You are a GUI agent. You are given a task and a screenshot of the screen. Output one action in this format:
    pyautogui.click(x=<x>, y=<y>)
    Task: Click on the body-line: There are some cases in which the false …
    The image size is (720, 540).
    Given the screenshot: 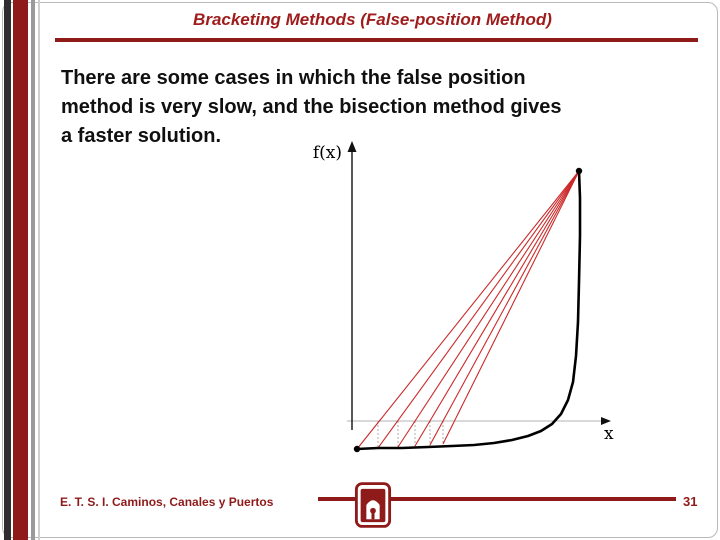 What is the action you would take?
    pyautogui.click(x=293, y=78)
    